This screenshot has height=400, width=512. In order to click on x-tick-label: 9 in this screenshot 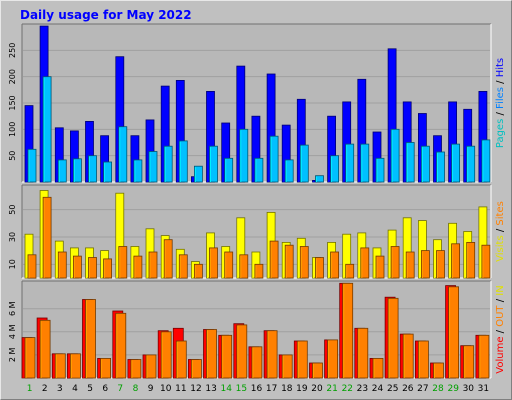, I will do `click(151, 389)`.